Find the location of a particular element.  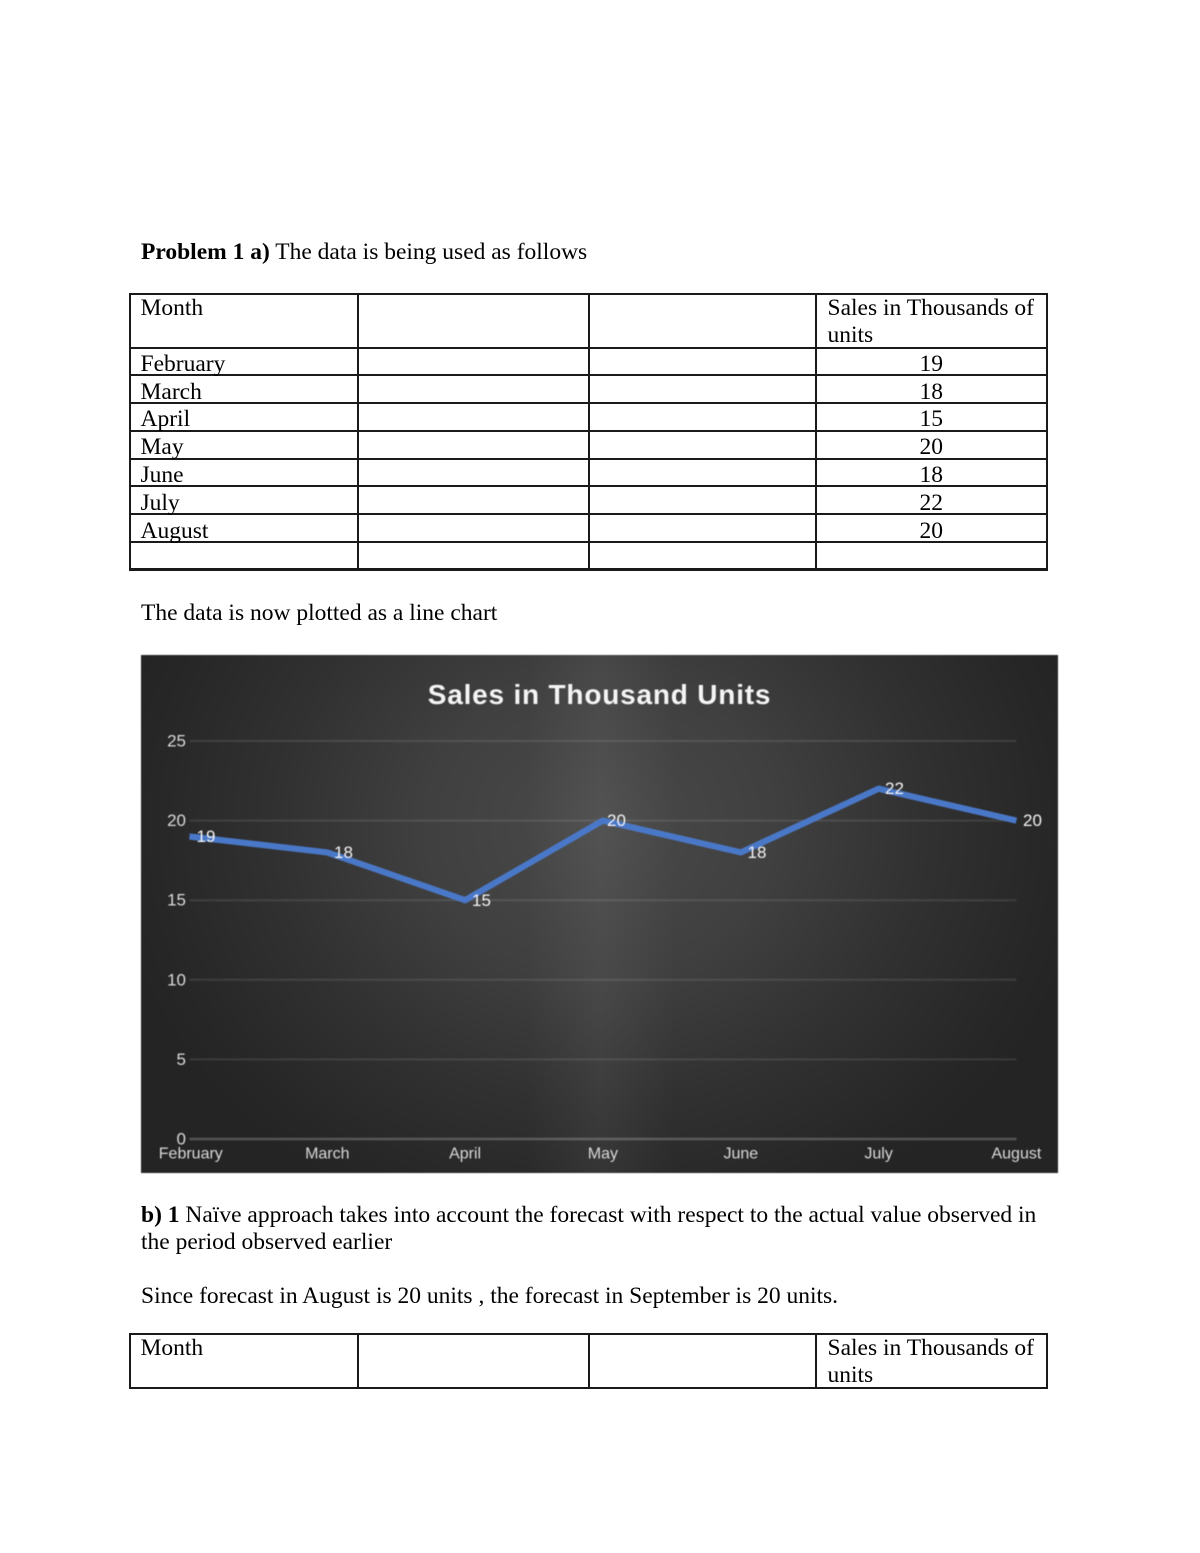

svg-text: August is located at coordinates (1016, 1154).